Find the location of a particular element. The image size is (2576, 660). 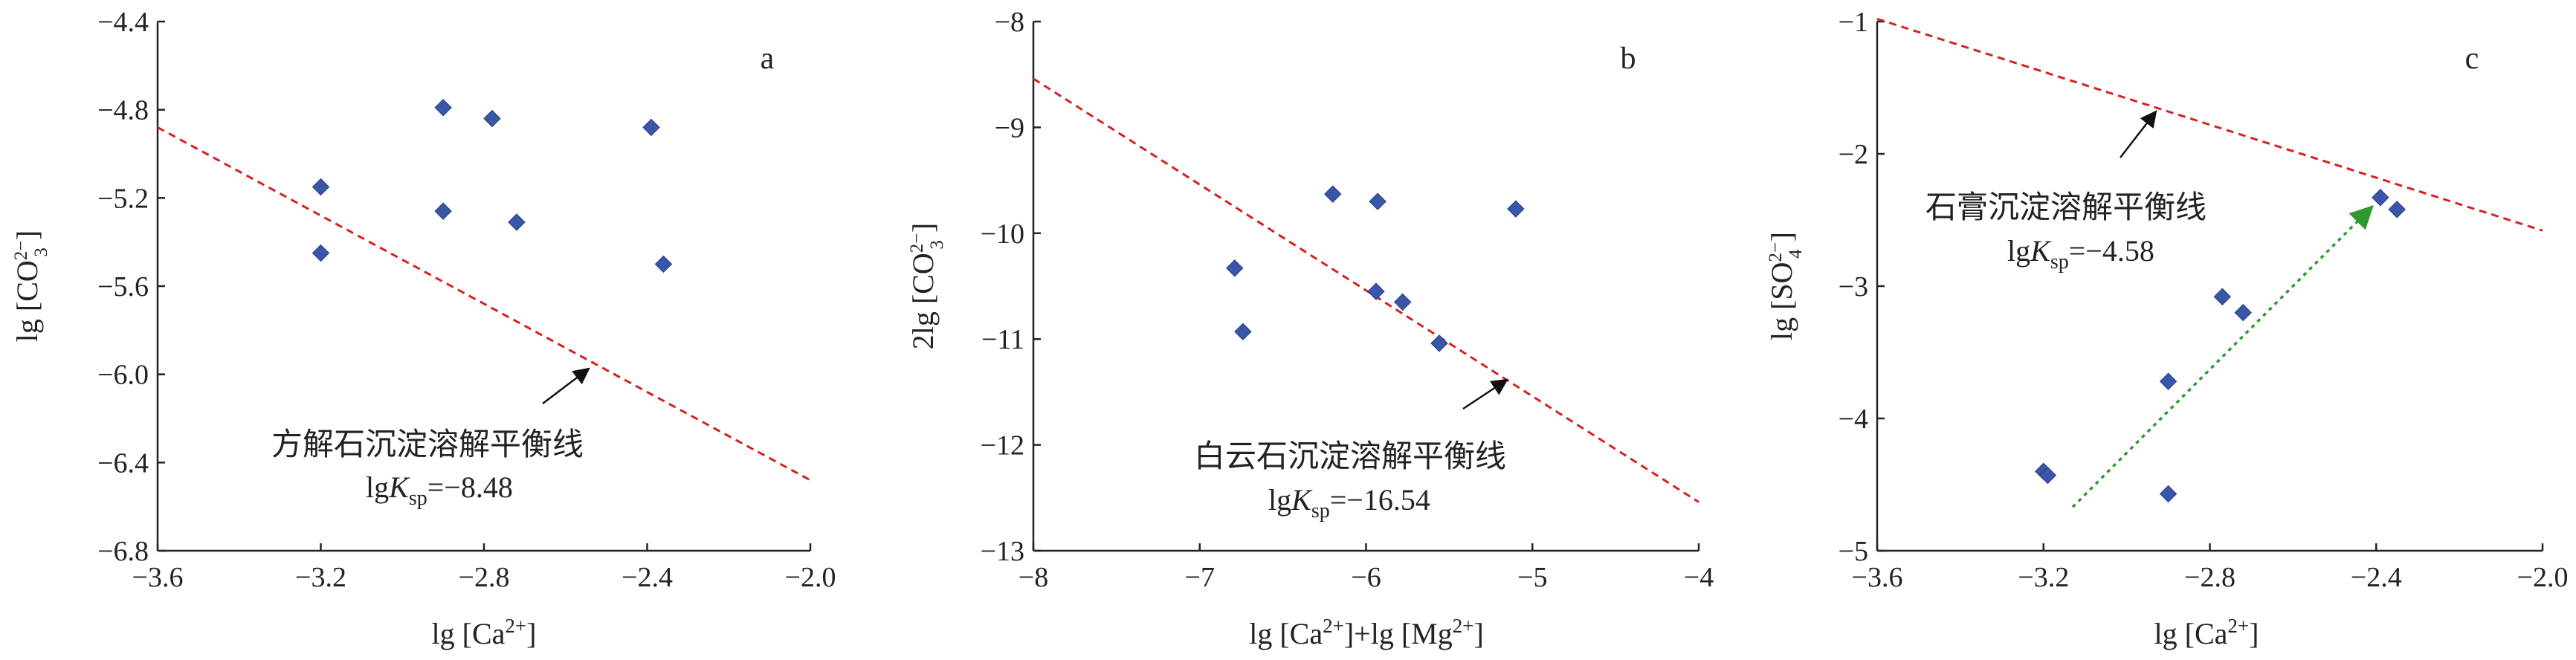

y-tick-label: −3 is located at coordinates (1853, 286).